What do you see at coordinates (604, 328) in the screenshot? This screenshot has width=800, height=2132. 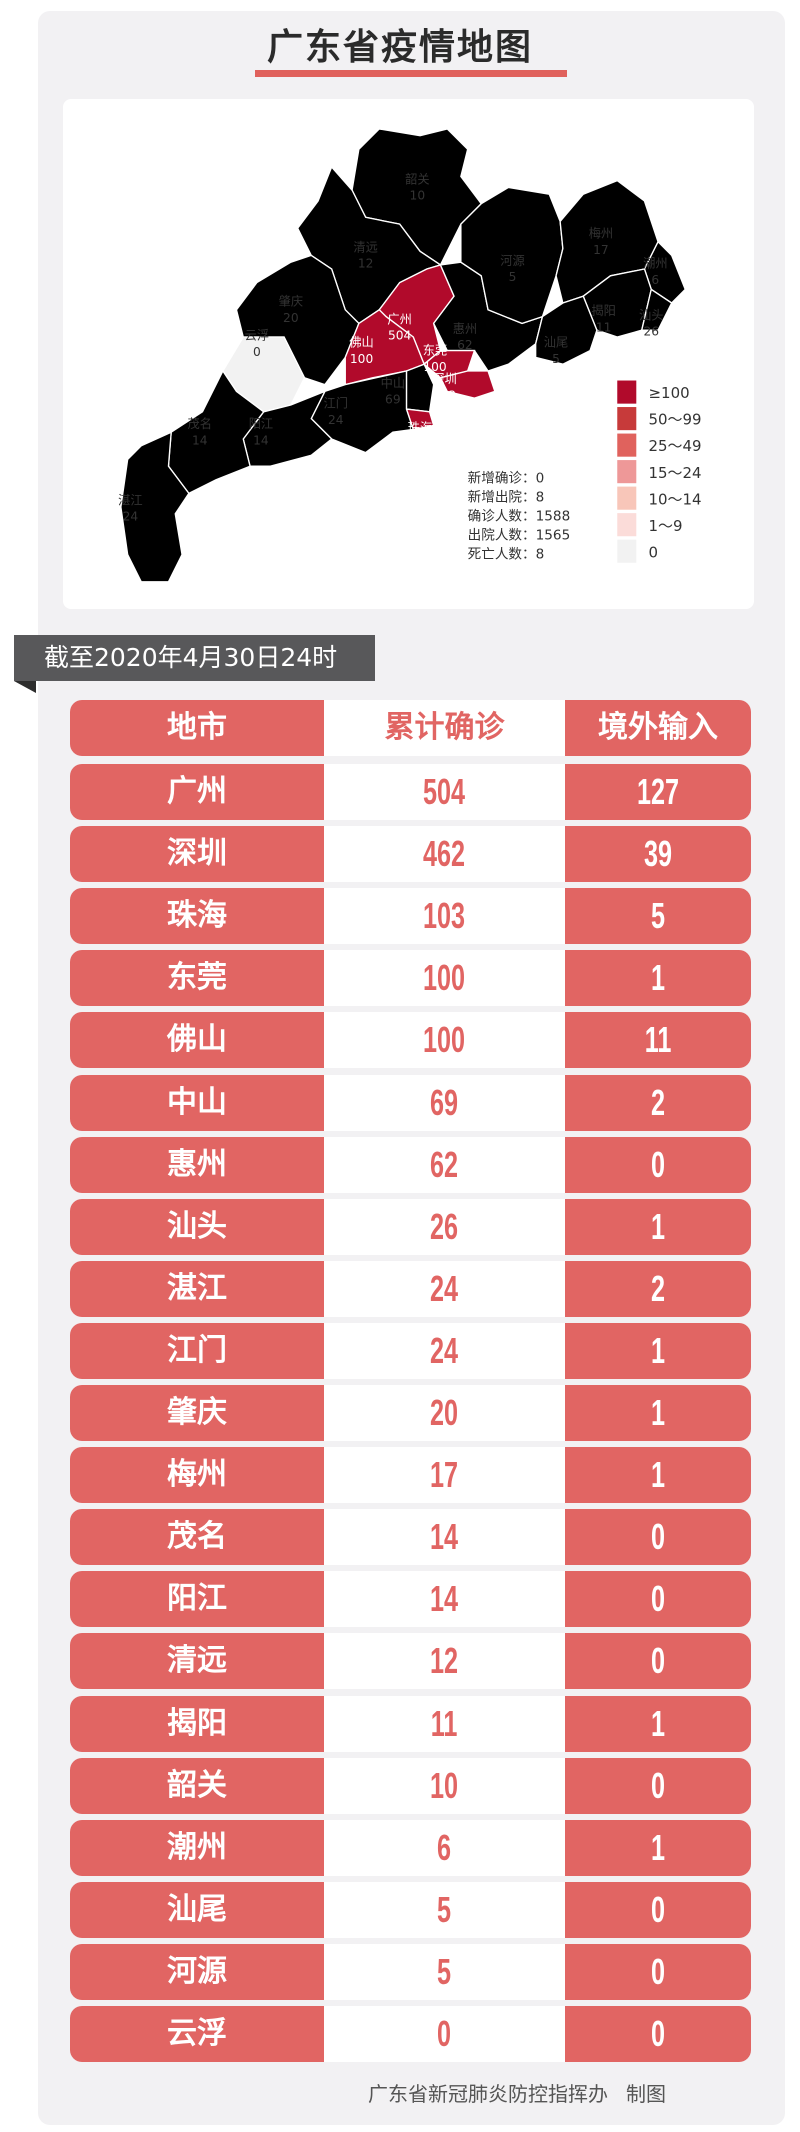 I see `region-value-label: 11` at bounding box center [604, 328].